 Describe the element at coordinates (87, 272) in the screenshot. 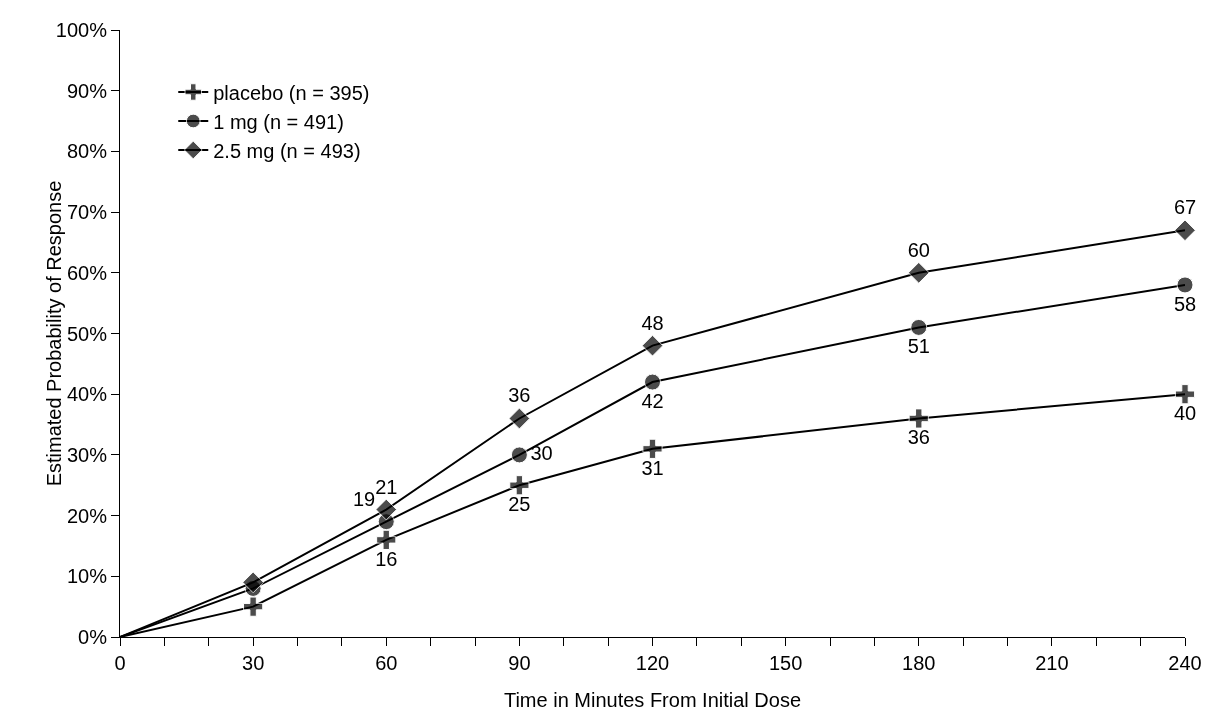

I see `y-tick-label: 60%` at that location.